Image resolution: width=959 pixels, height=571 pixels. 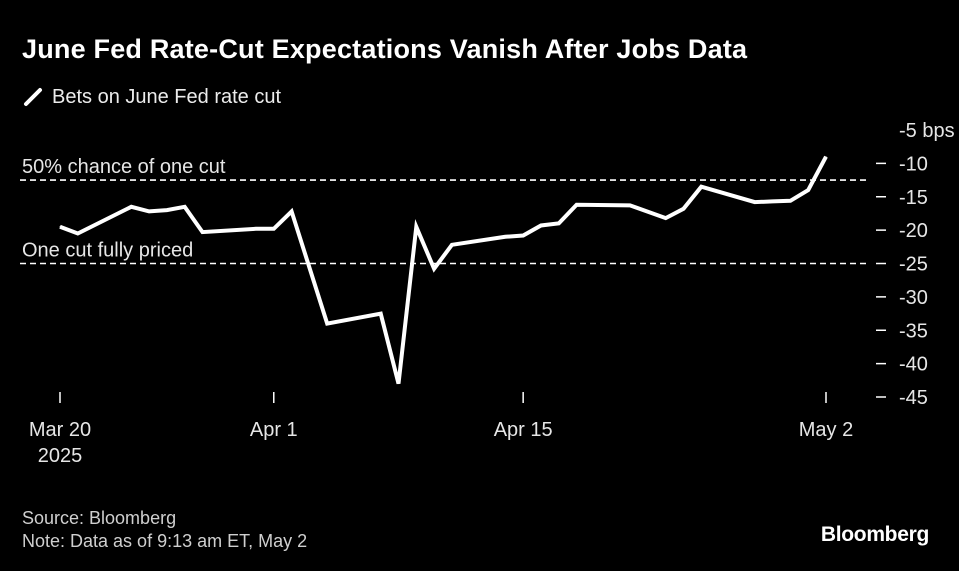 I want to click on legend-line-icon, so click(x=33, y=97).